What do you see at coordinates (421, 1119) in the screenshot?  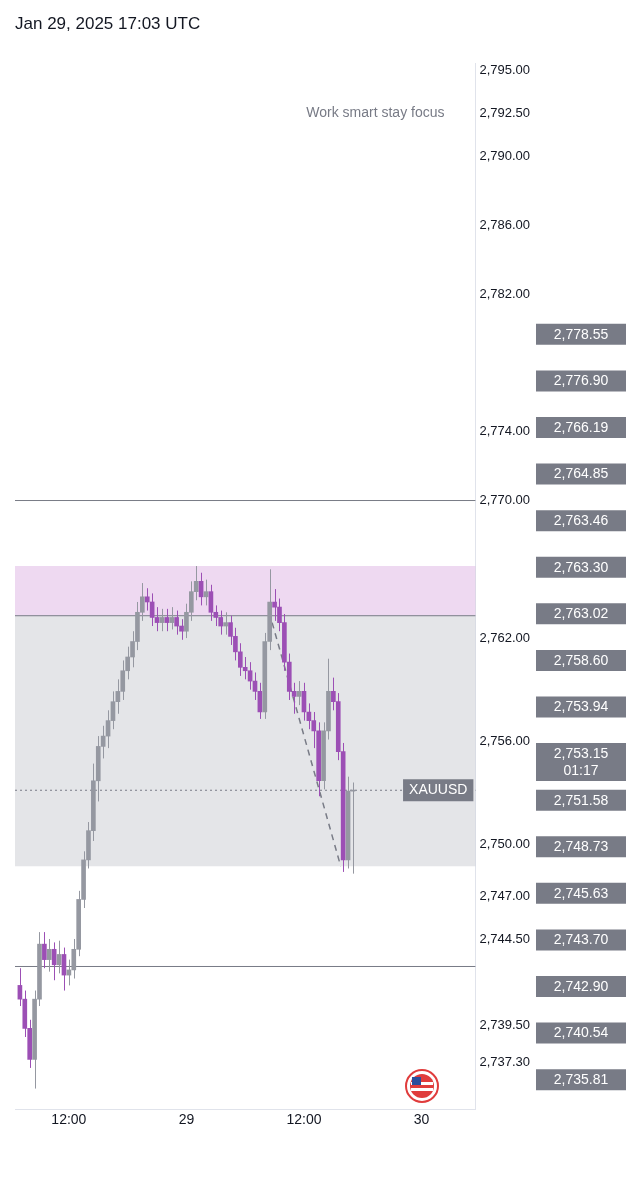 I see `x-tick-label: 30` at bounding box center [421, 1119].